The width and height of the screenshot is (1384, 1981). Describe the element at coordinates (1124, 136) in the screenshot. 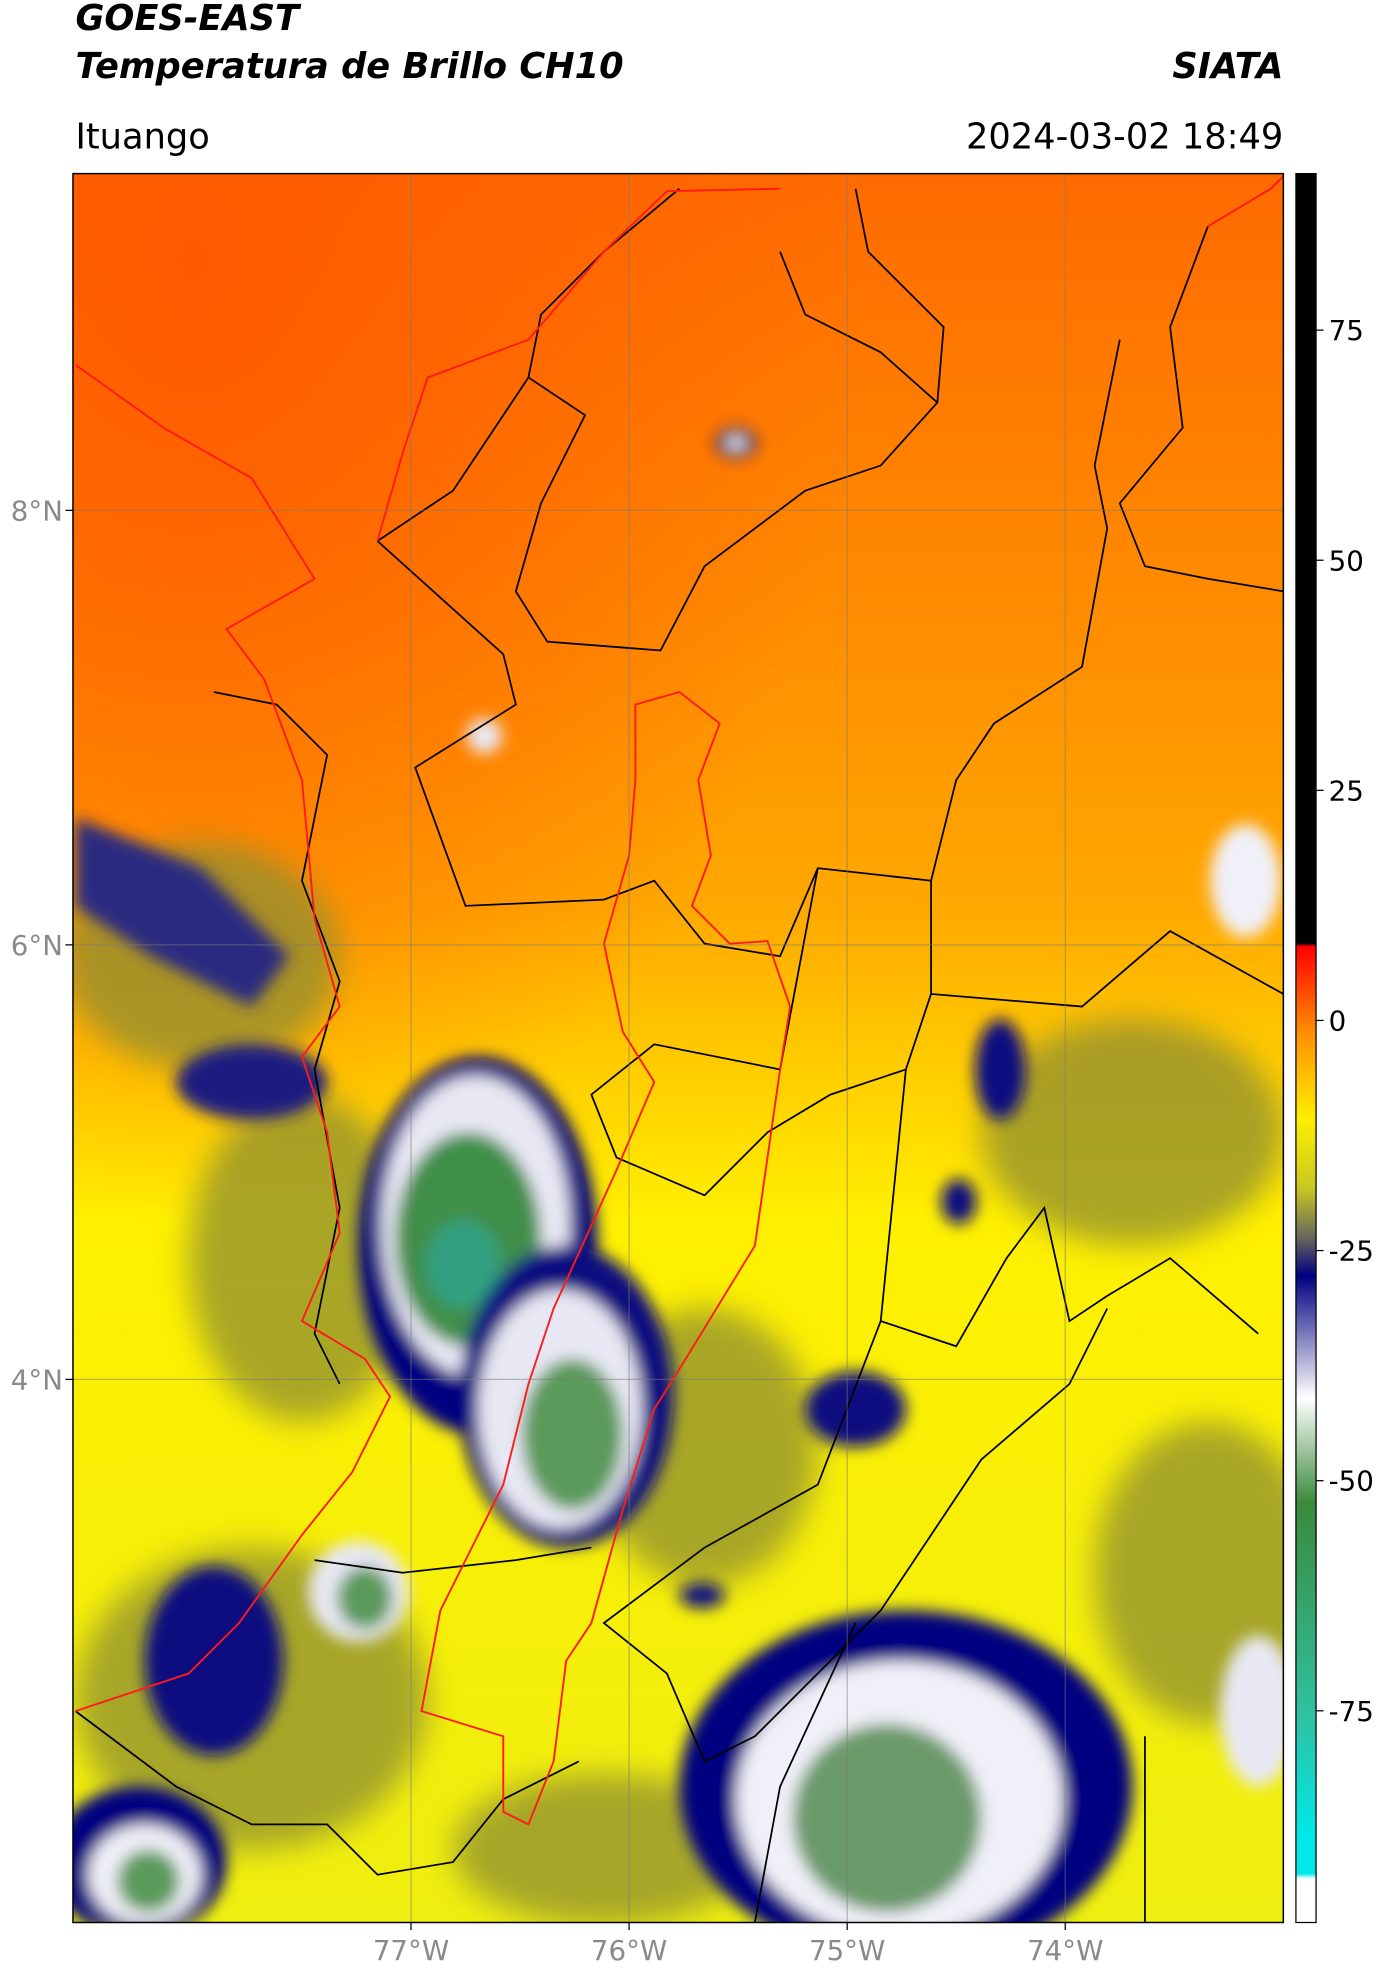

I see `datetime: 2024-03-02 18:49` at that location.